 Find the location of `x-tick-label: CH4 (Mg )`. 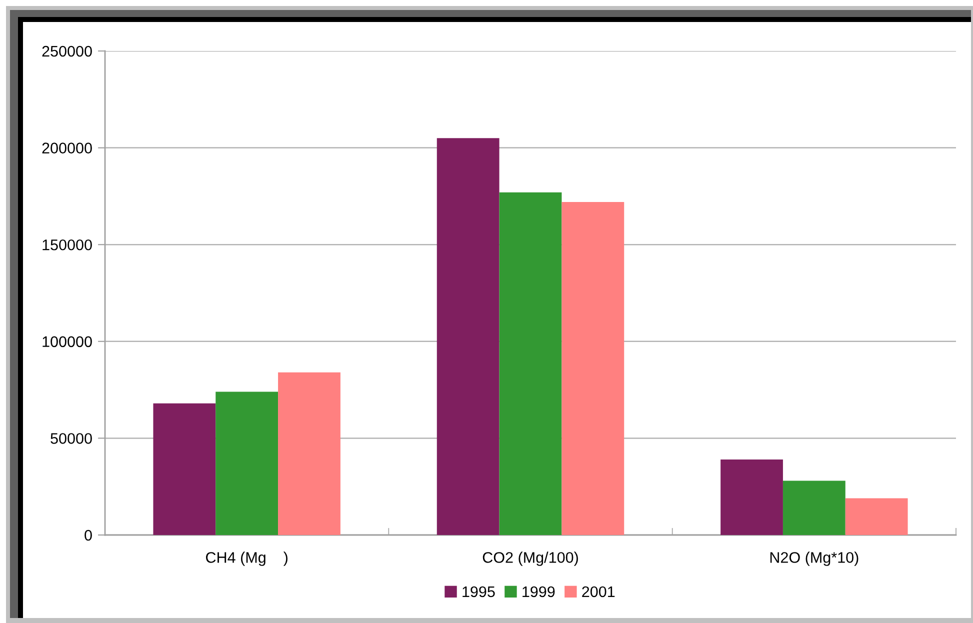

x-tick-label: CH4 (Mg ) is located at coordinates (247, 559).